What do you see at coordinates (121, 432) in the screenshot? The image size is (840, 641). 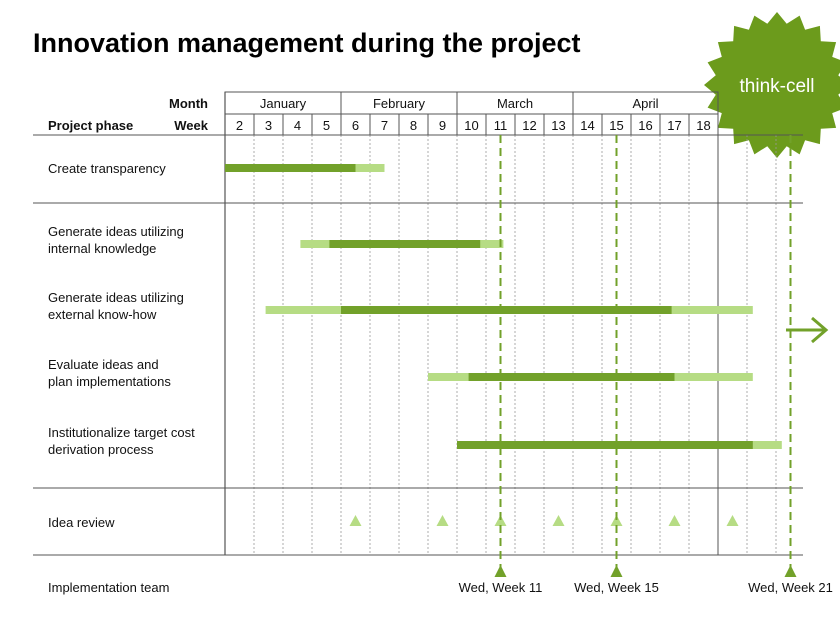 I see `task-label: Institutionalize target cost` at bounding box center [121, 432].